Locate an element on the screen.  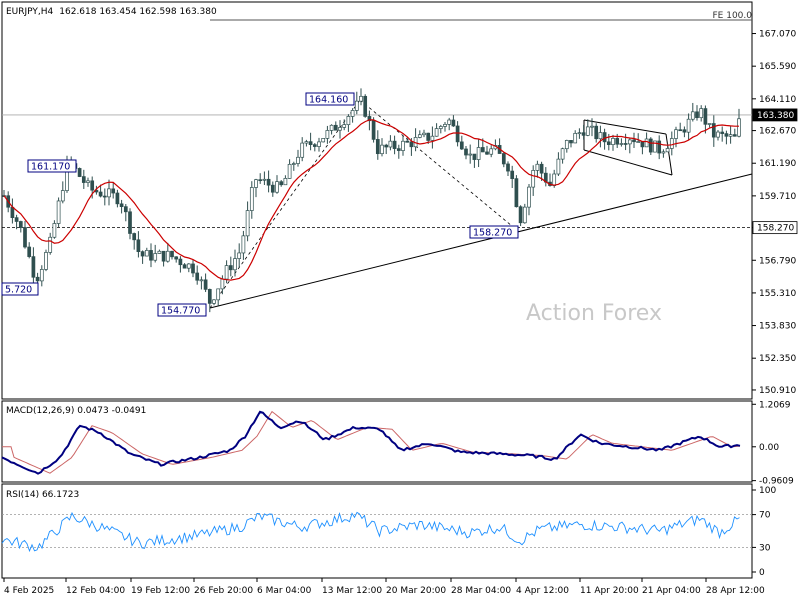
price-tick-label: 156.790 is located at coordinates (777, 261).